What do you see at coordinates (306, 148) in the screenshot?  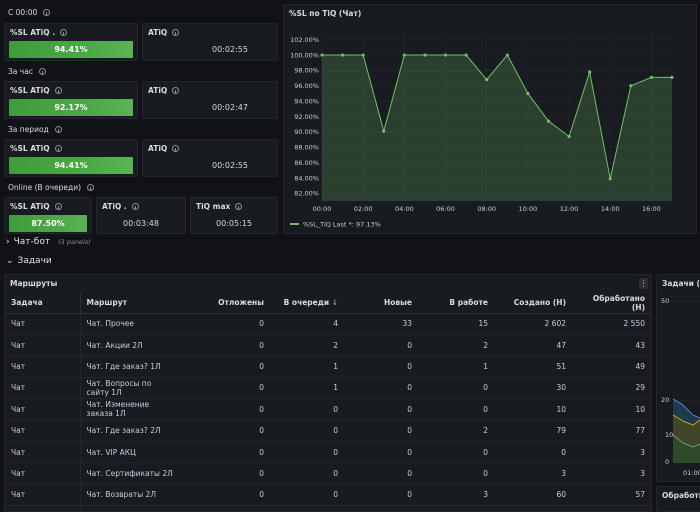 I see `y-tick-label: 88.00%` at bounding box center [306, 148].